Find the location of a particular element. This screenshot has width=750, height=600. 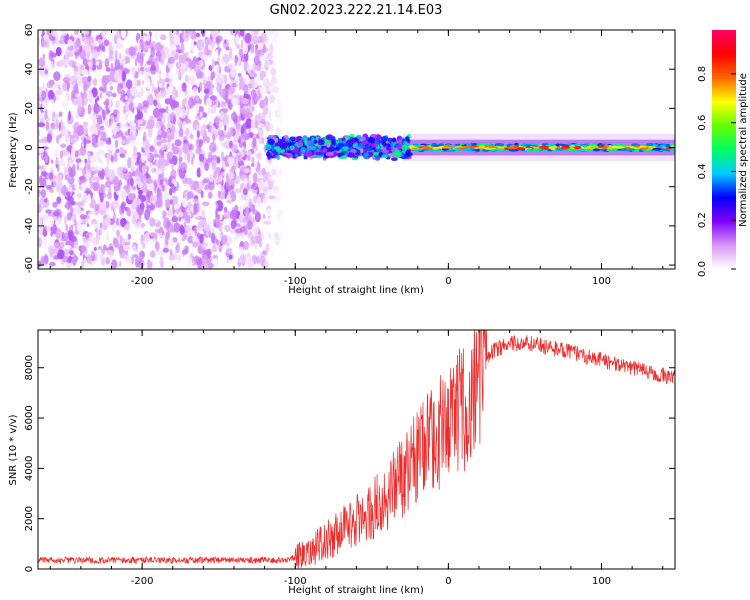

y-tick-label: -20 is located at coordinates (29, 187).